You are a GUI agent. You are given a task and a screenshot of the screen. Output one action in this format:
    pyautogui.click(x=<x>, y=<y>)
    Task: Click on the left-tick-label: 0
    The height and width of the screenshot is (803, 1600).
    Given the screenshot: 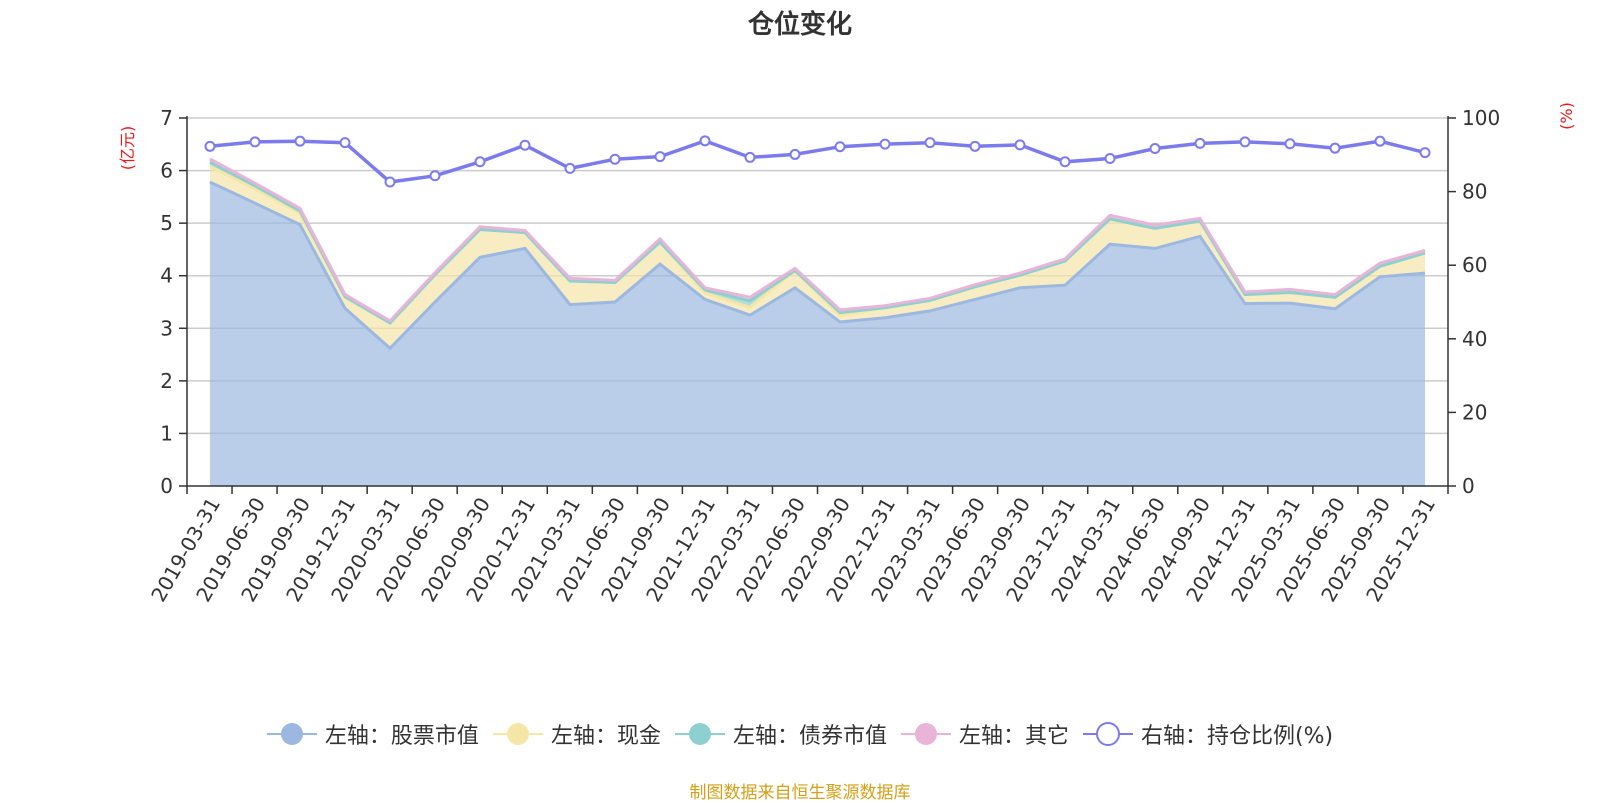 What is the action you would take?
    pyautogui.click(x=166, y=486)
    